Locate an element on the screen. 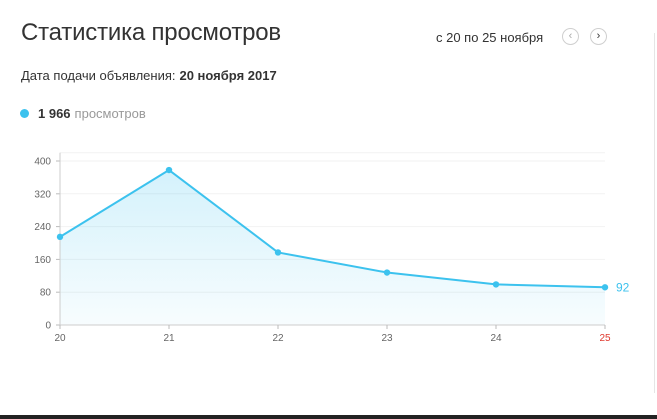 Image resolution: width=657 pixels, height=419 pixels. chart-legend: 1 966 просмотров is located at coordinates (83, 113).